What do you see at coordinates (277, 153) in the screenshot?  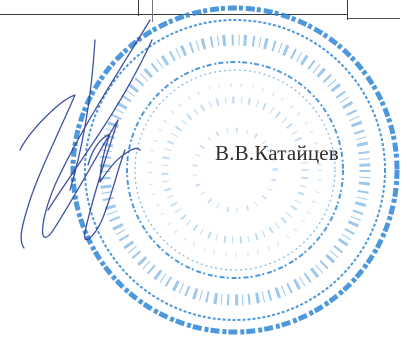 I see `signer-name: В.В.Катайцев` at bounding box center [277, 153].